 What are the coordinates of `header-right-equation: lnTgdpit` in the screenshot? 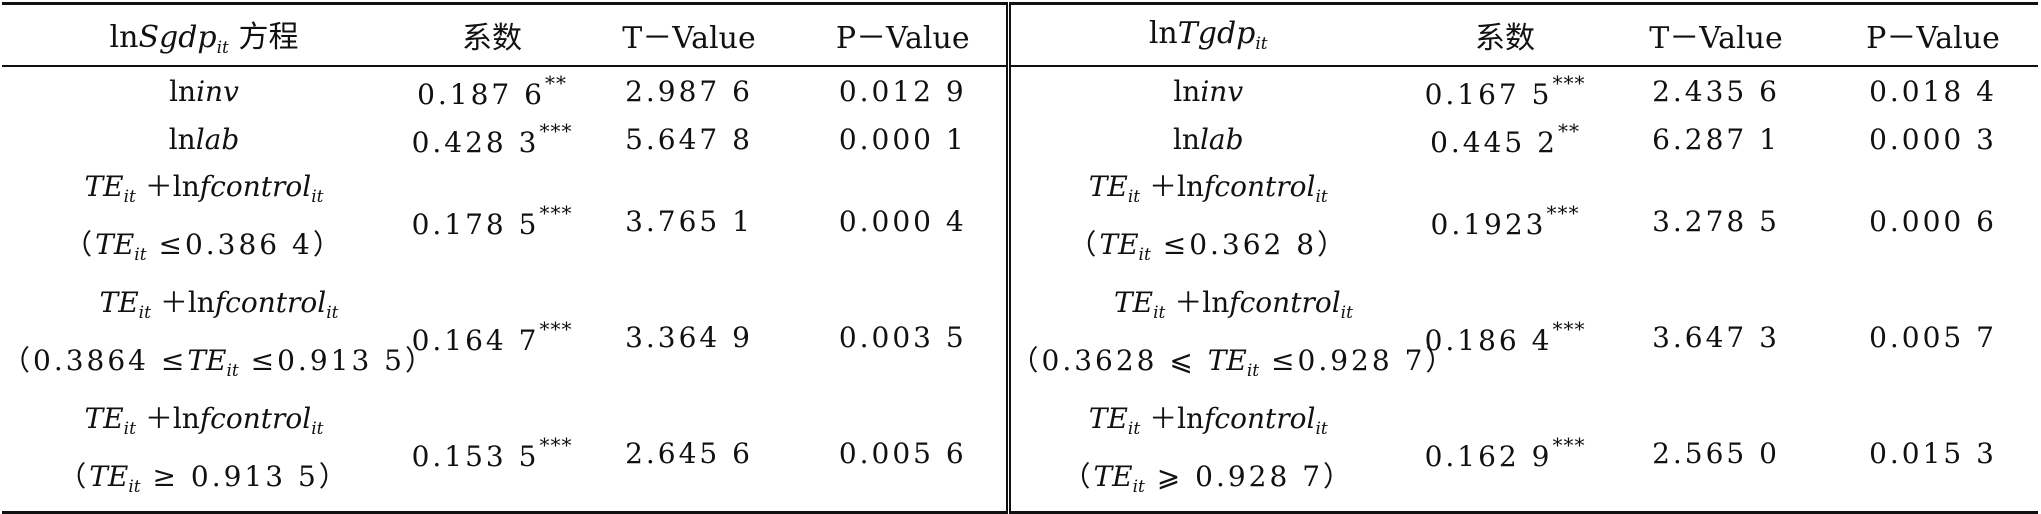 It's located at (1207, 34).